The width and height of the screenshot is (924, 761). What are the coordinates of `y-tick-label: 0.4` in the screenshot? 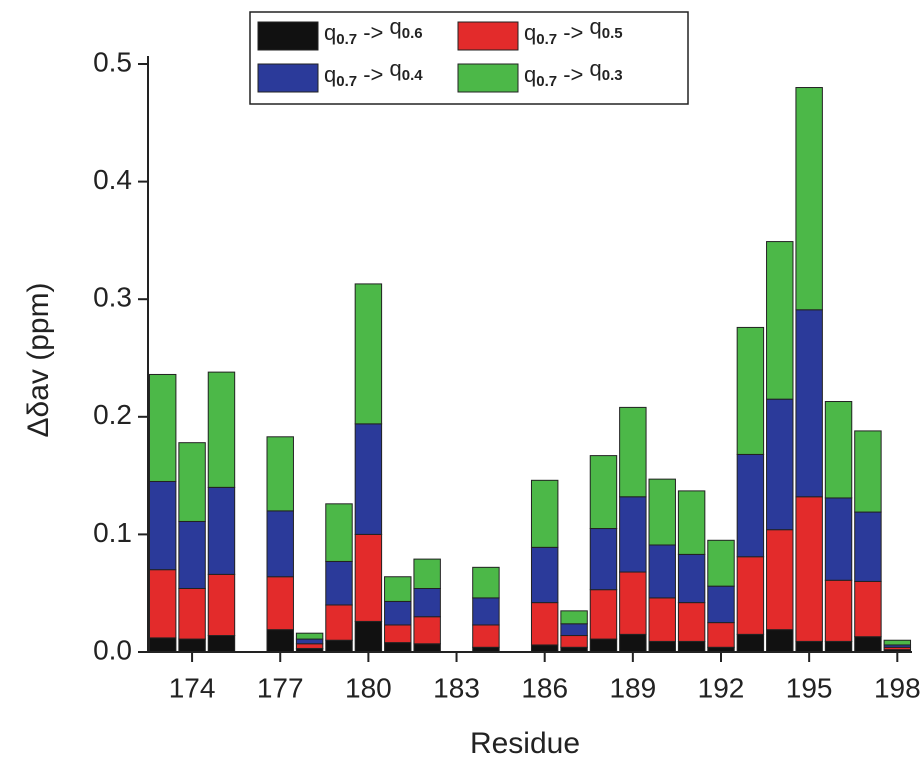 It's located at (112, 179).